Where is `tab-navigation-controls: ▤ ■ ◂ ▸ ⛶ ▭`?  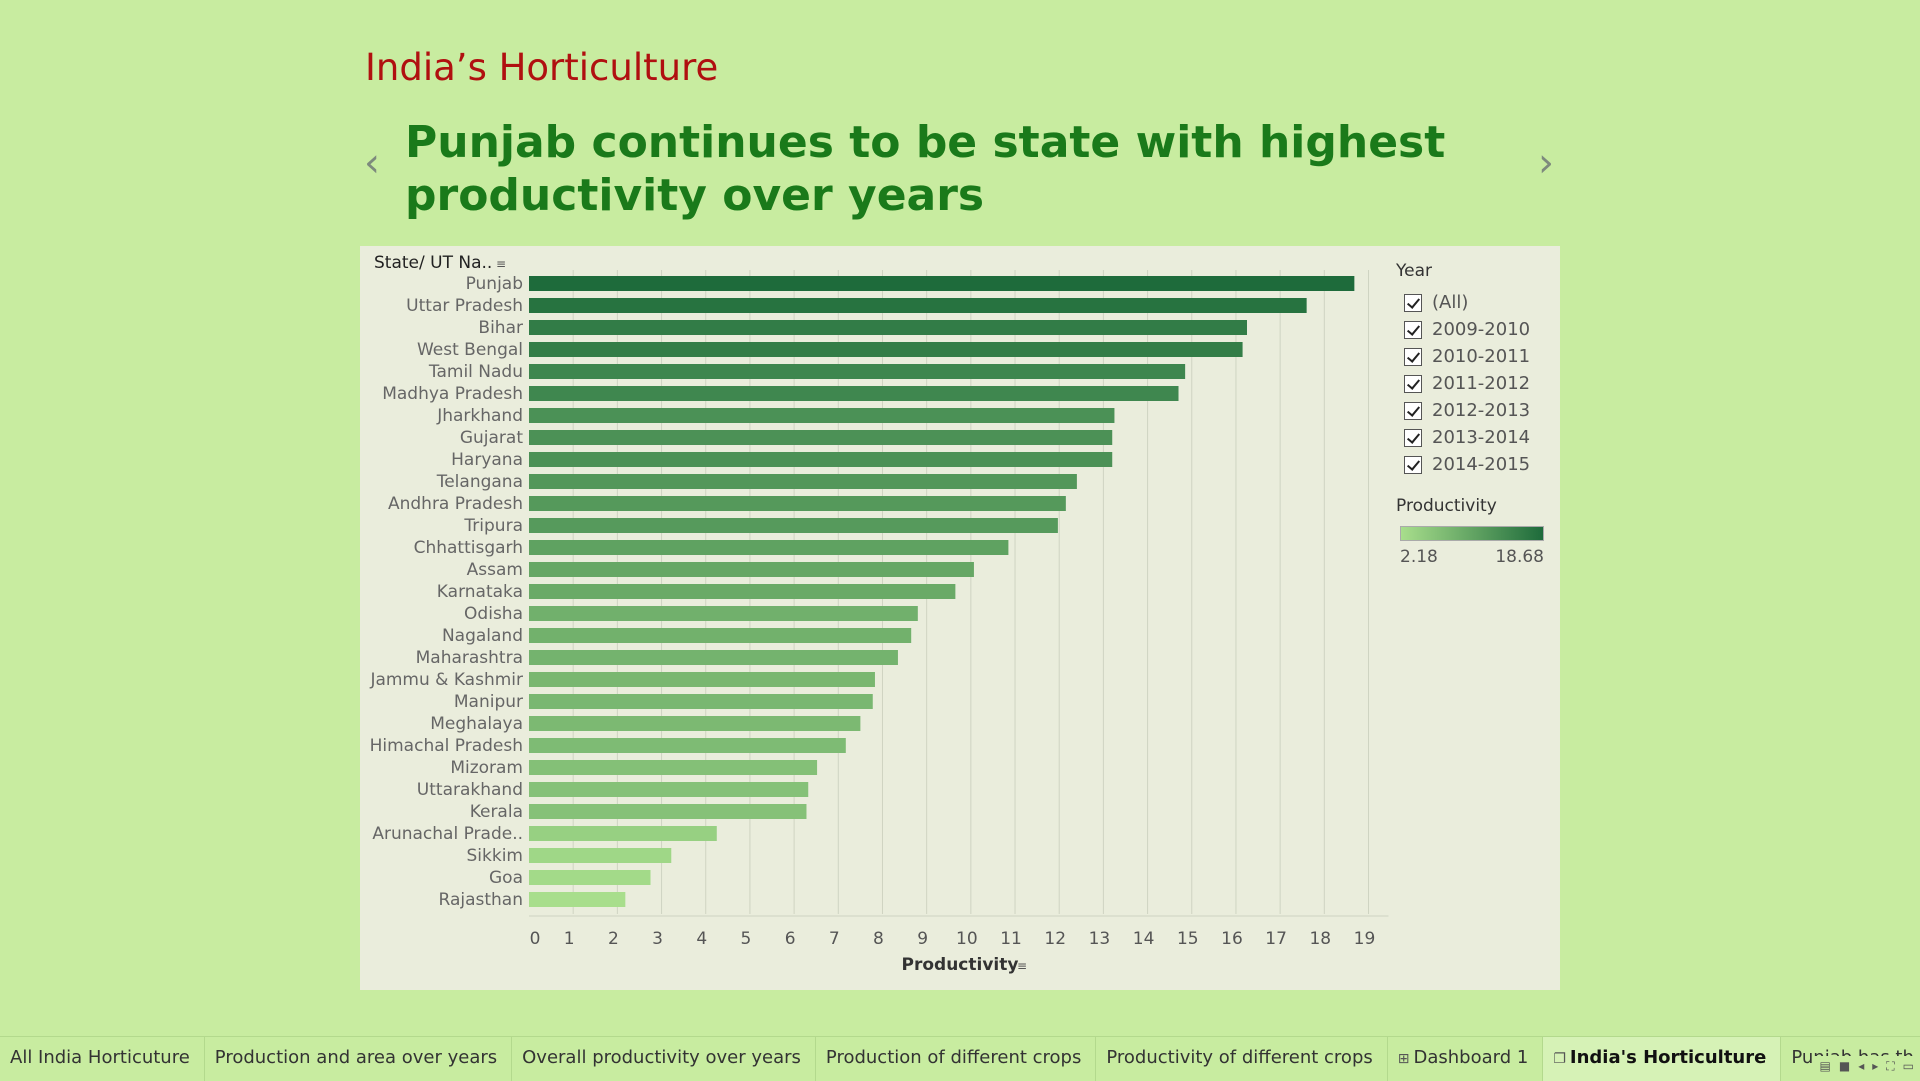 tab-navigation-controls: ▤ ■ ◂ ▸ ⛶ ▭ is located at coordinates (1867, 1066).